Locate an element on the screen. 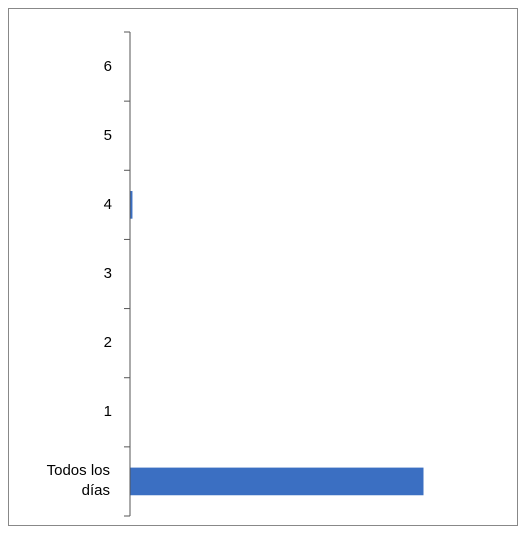  y-tick-label: 6 is located at coordinates (107, 66).